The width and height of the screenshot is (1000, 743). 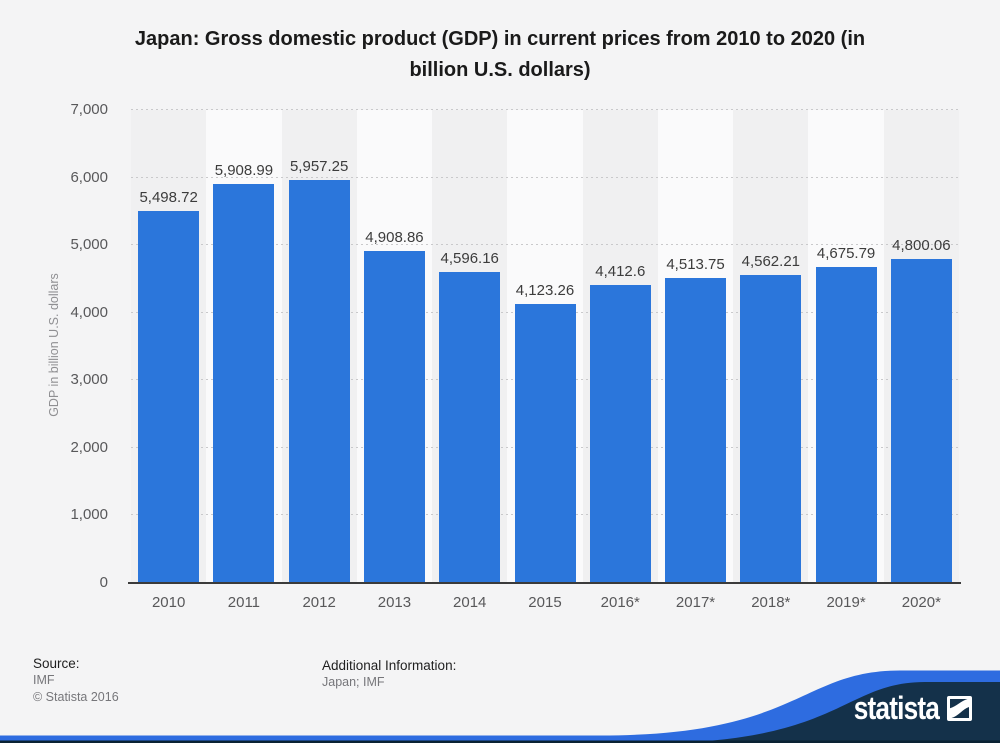 I want to click on bar-2010, so click(x=169, y=397).